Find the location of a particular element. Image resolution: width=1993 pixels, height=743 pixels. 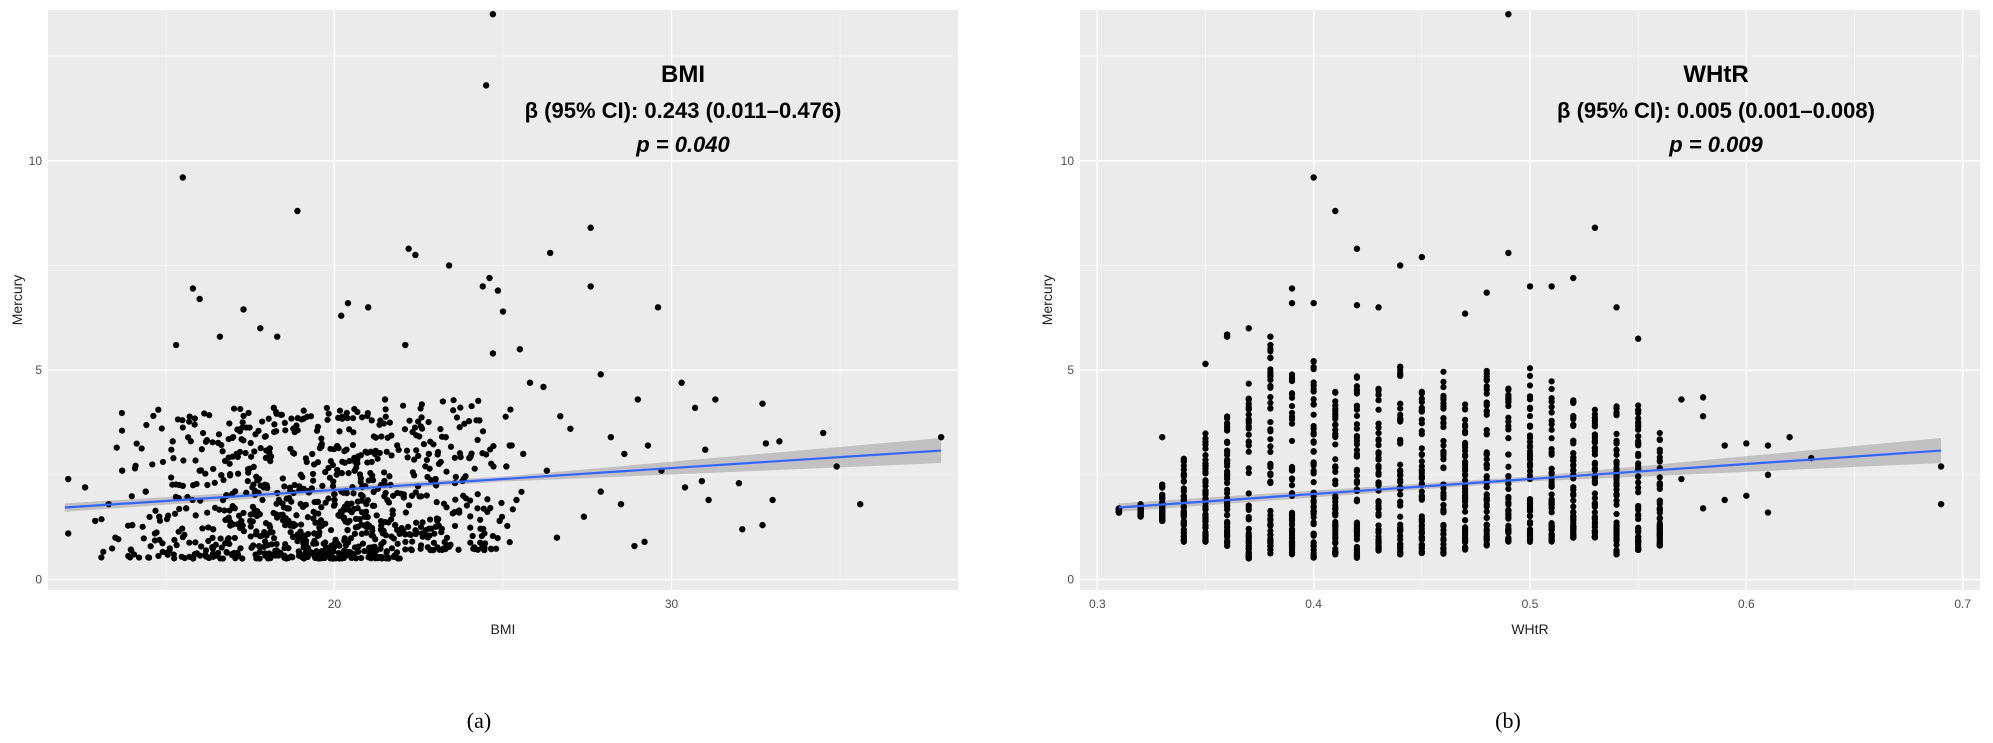

panel-label: (b) is located at coordinates (1508, 720).